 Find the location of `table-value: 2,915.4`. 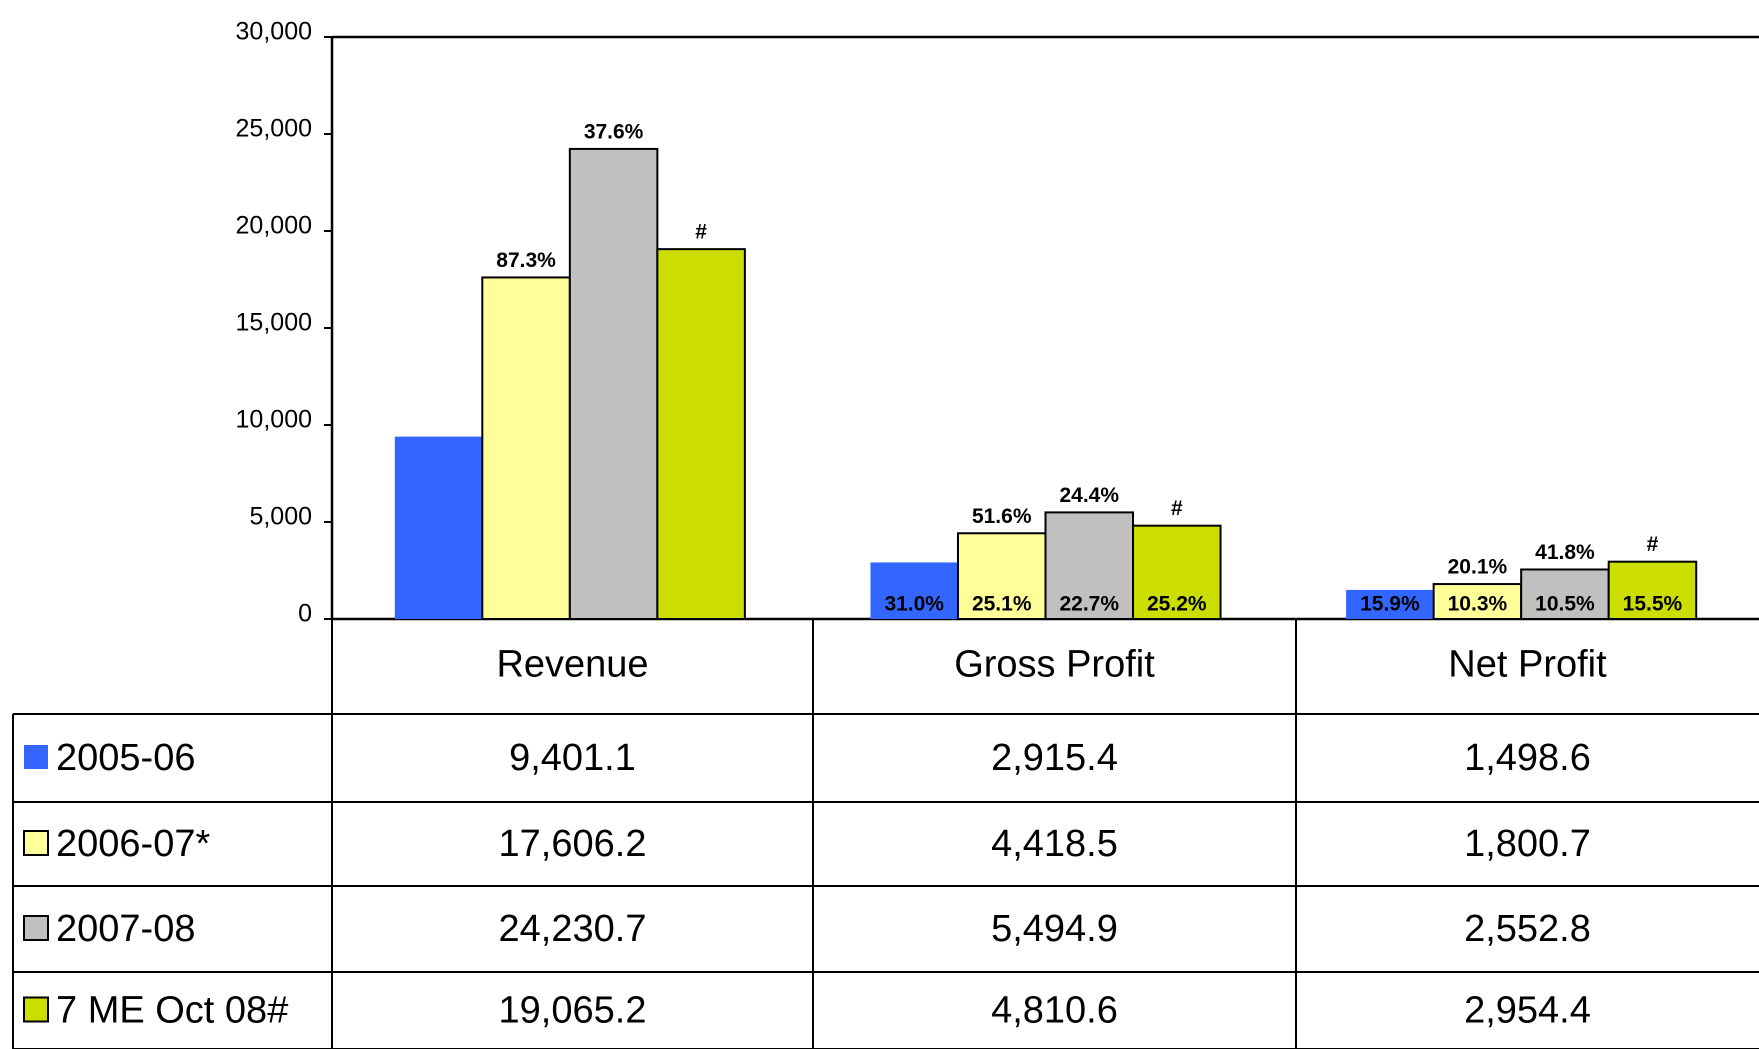

table-value: 2,915.4 is located at coordinates (1054, 758).